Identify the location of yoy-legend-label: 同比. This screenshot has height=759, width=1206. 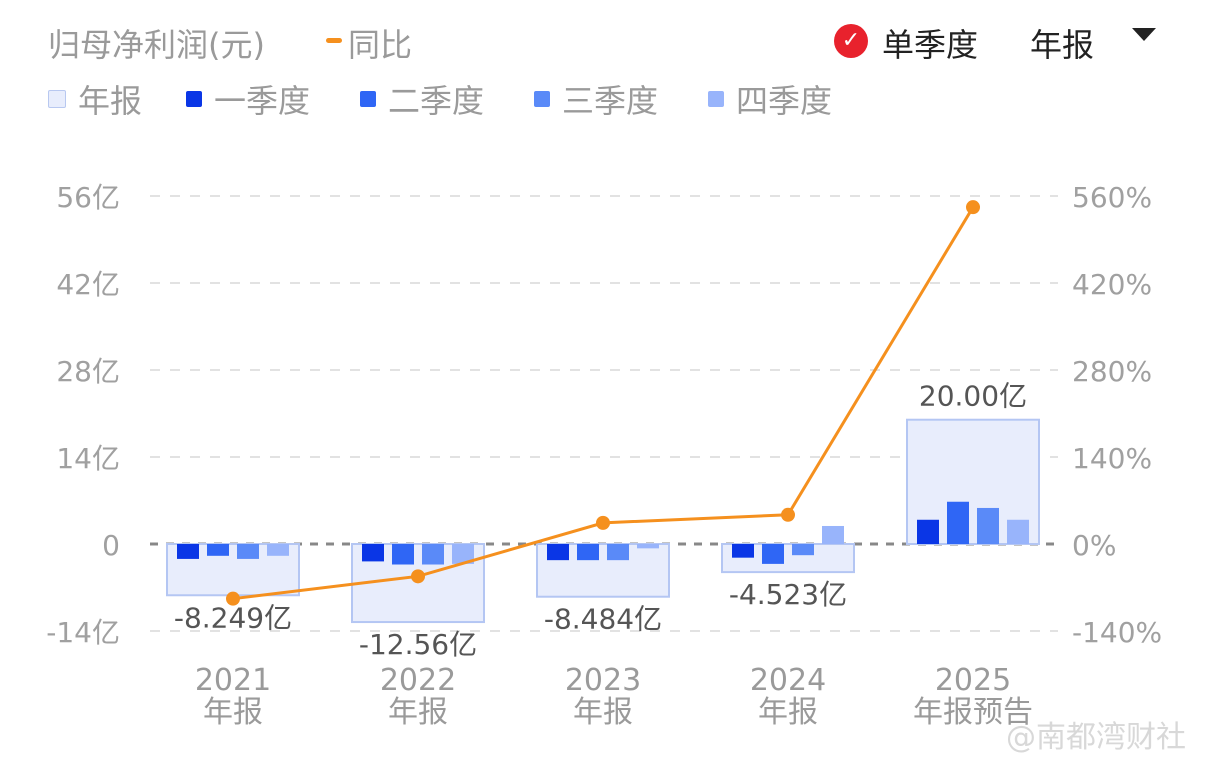
(380, 45).